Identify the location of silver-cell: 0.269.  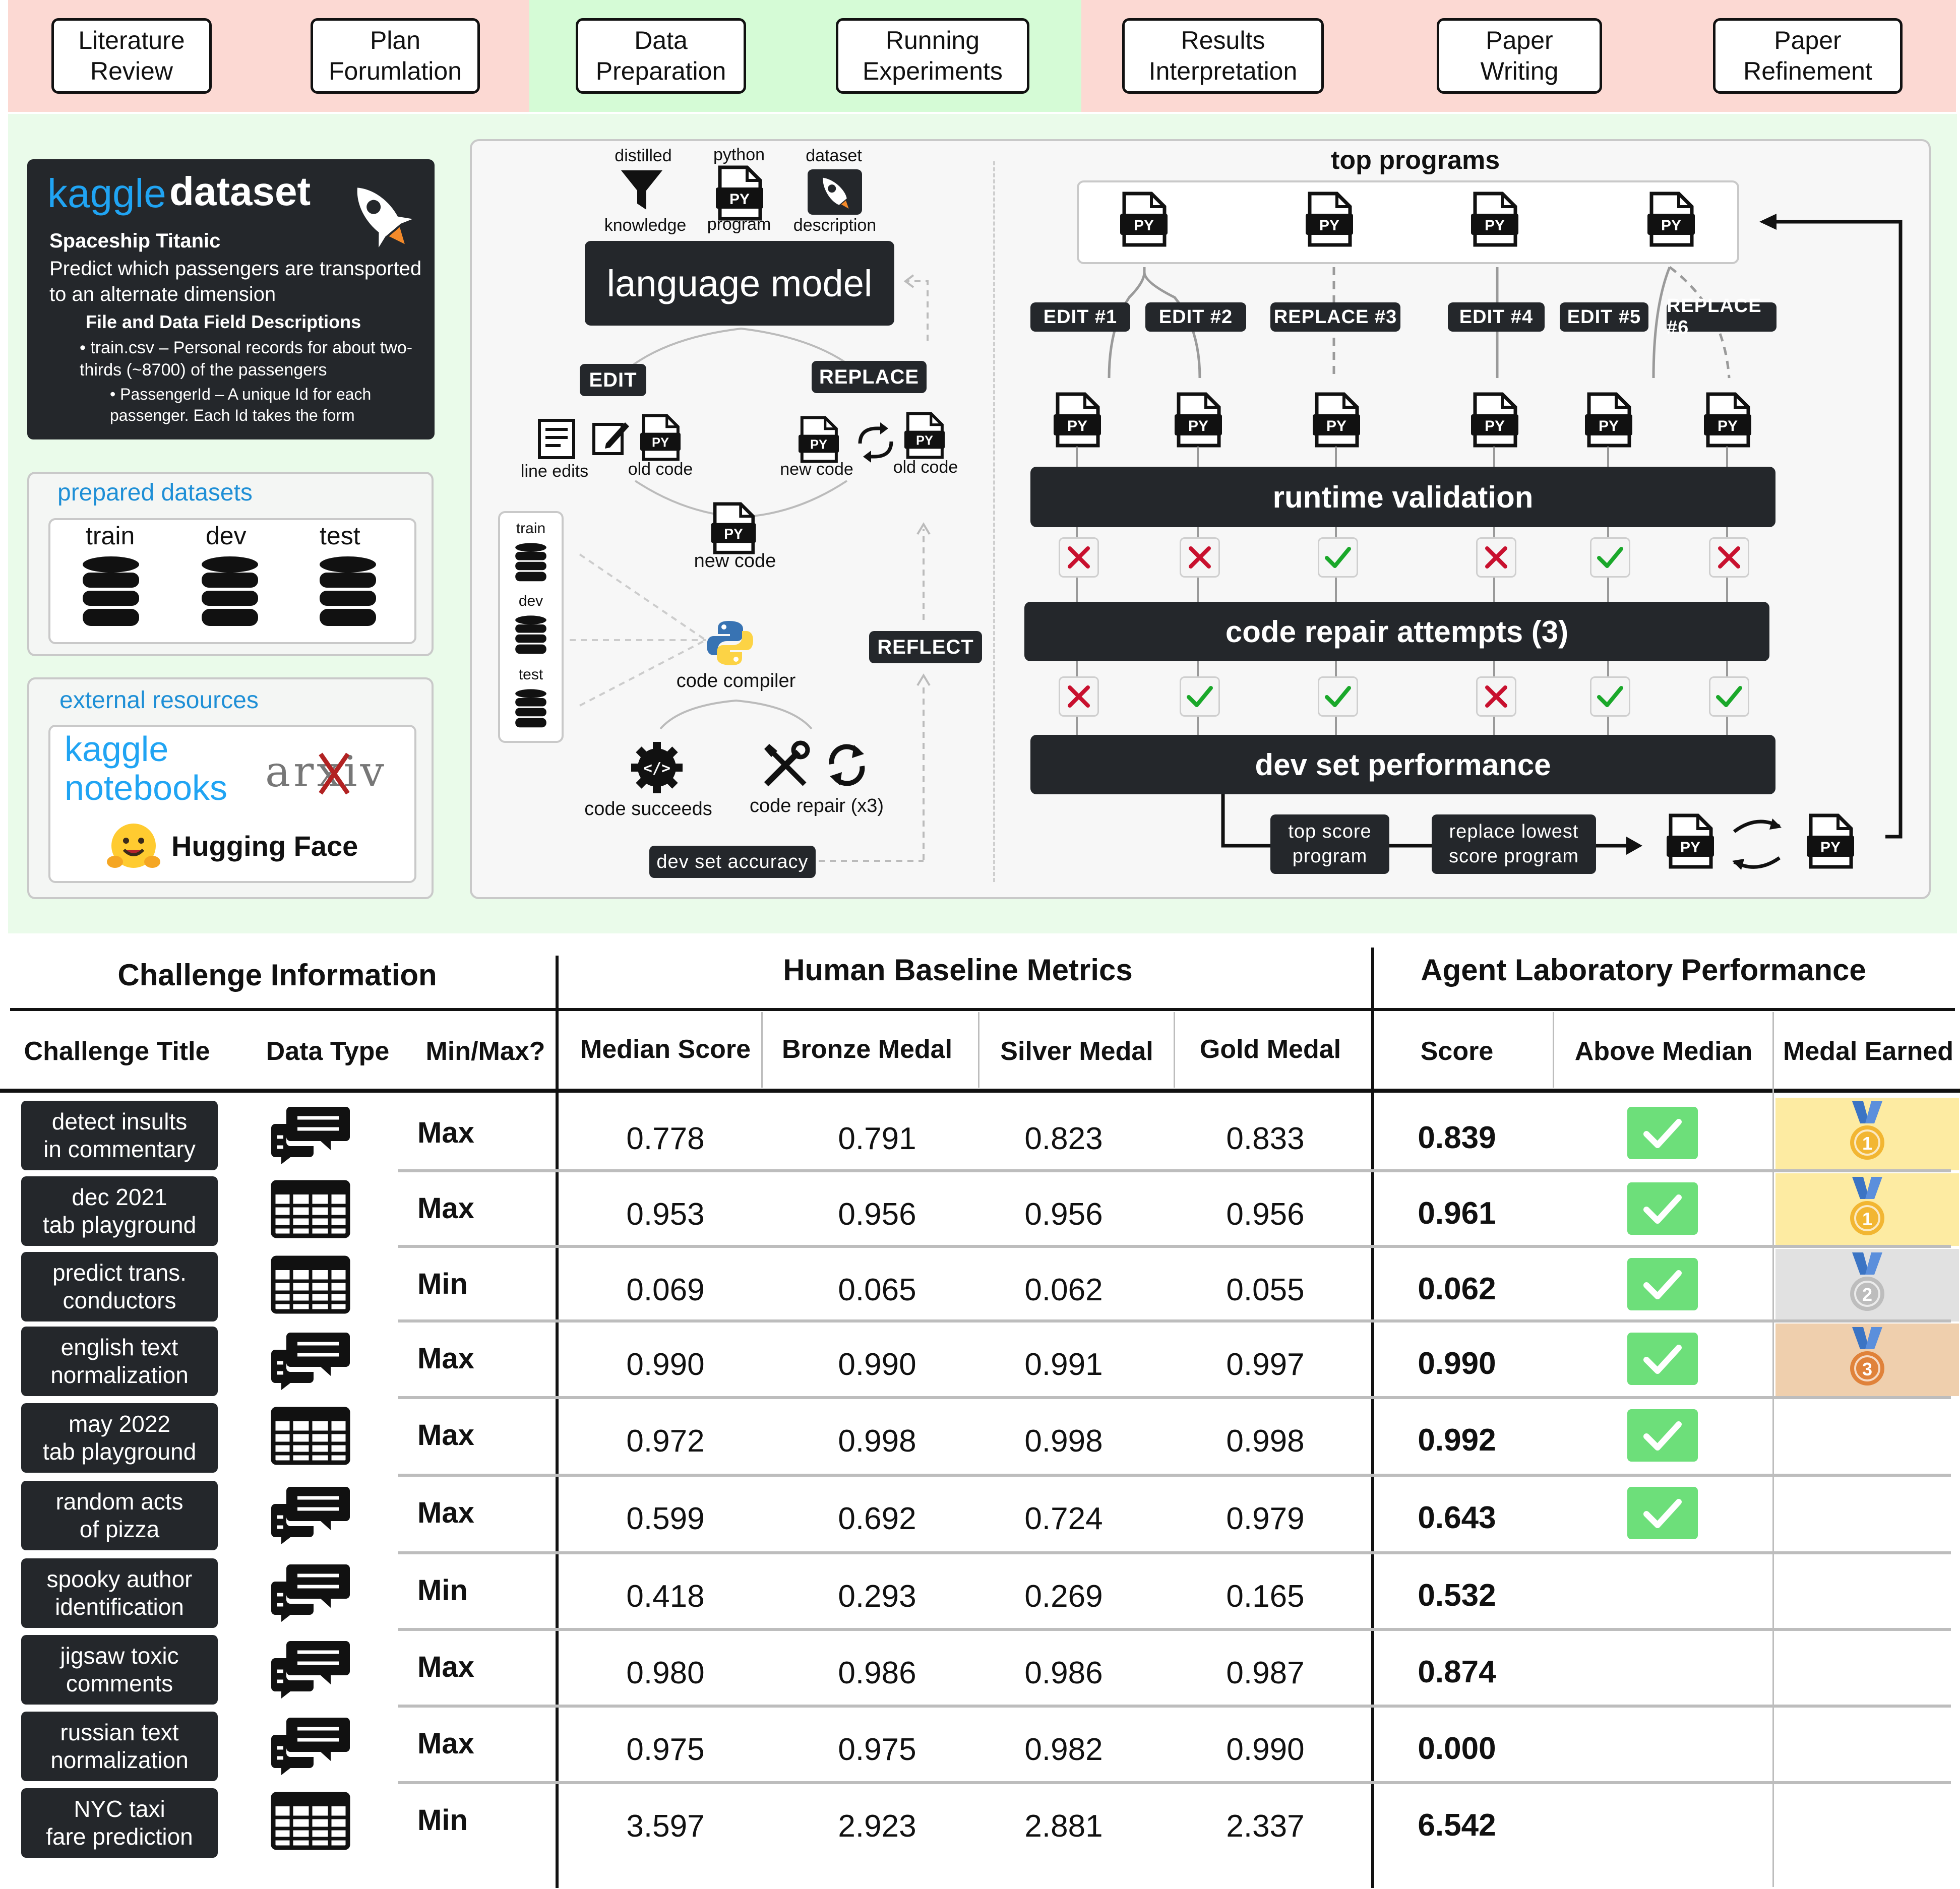
(1063, 1596).